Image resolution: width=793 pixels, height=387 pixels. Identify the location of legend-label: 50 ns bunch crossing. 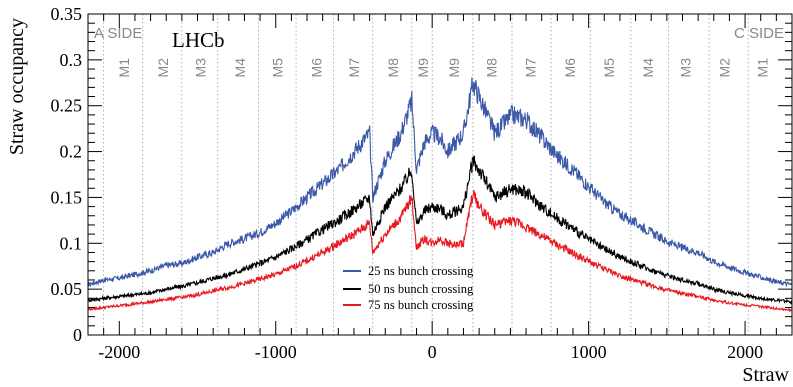
(421, 289).